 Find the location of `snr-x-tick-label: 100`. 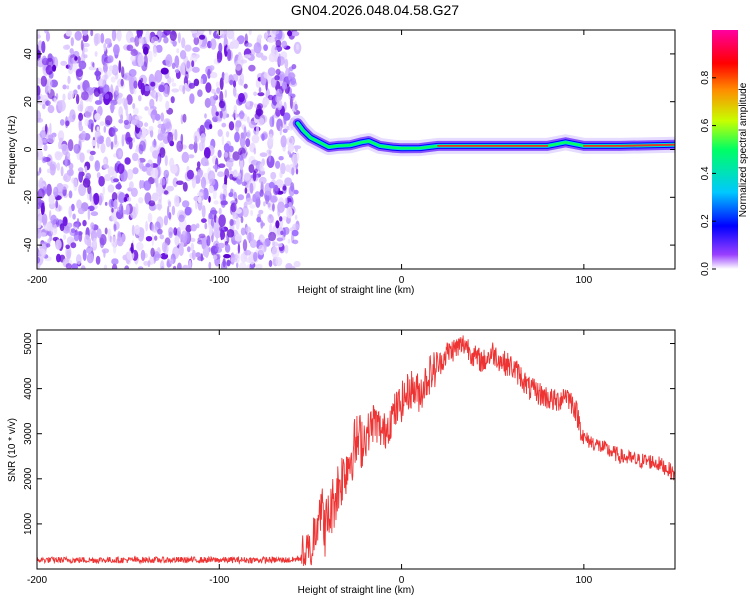

snr-x-tick-label: 100 is located at coordinates (584, 580).